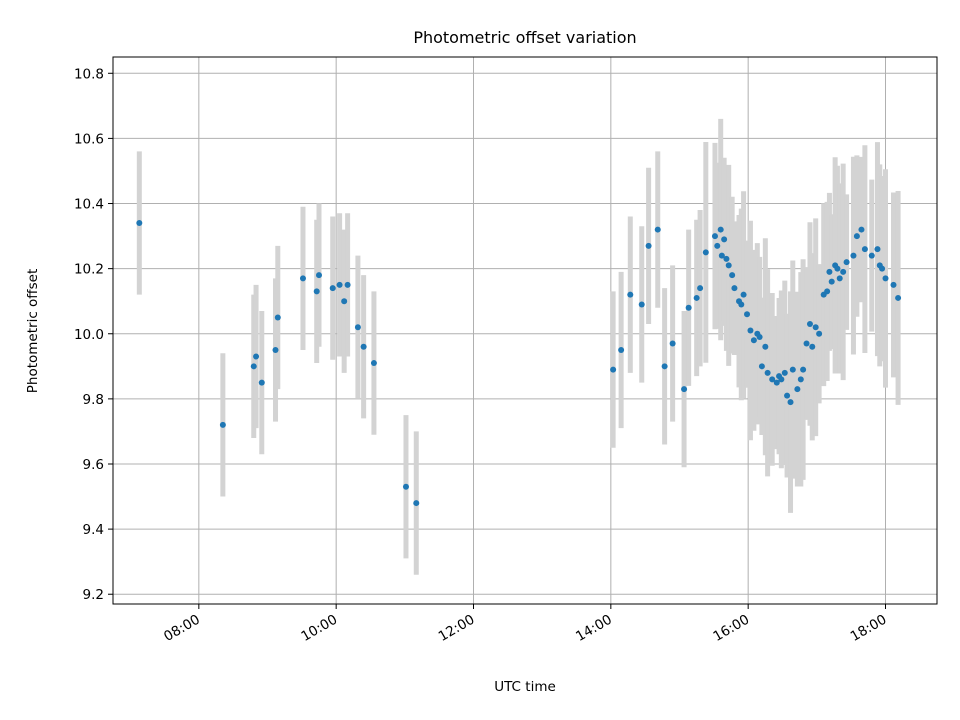 This screenshot has width=960, height=720. Describe the element at coordinates (89, 335) in the screenshot. I see `y-tick-label: 10.0` at that location.